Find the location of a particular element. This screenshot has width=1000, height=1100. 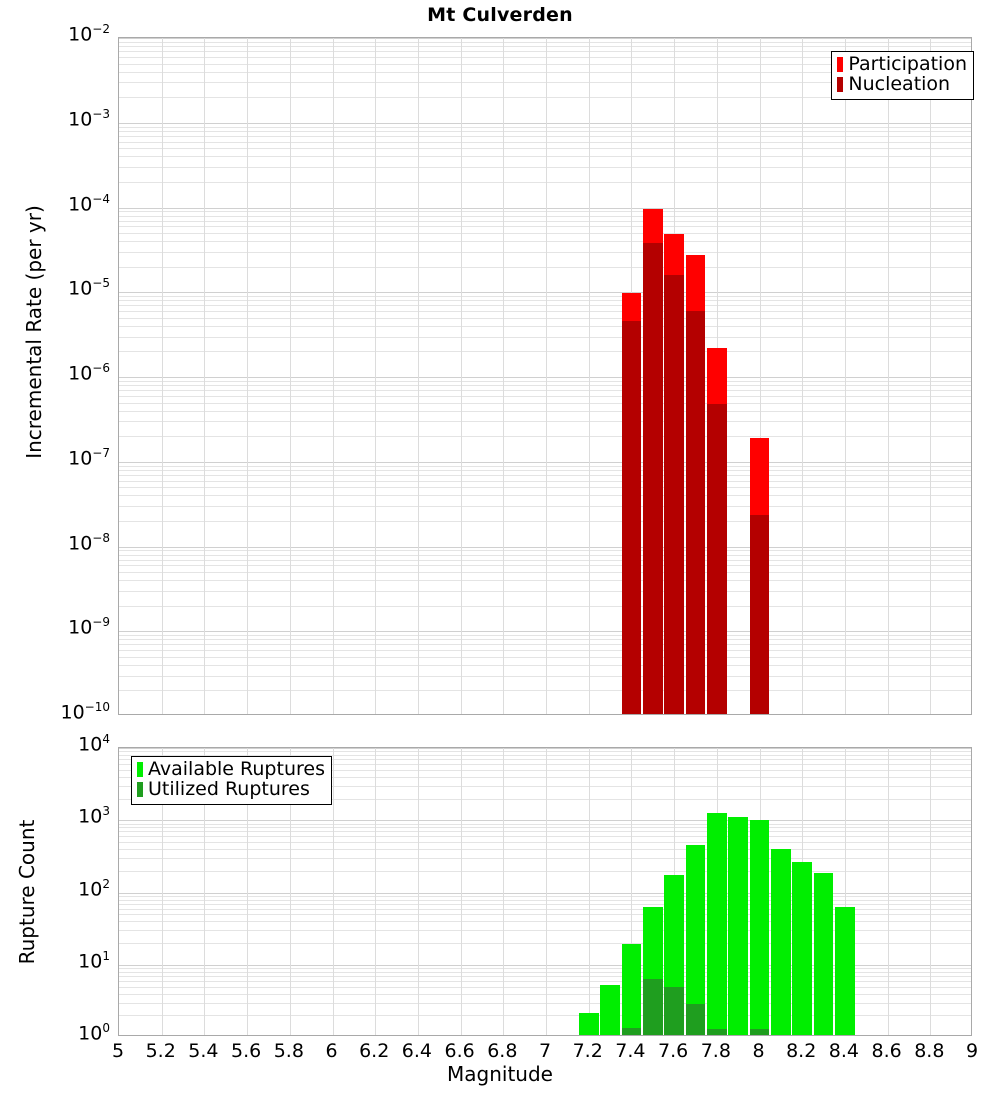

bottom-legend-item: Available Ruptures is located at coordinates (231, 769).